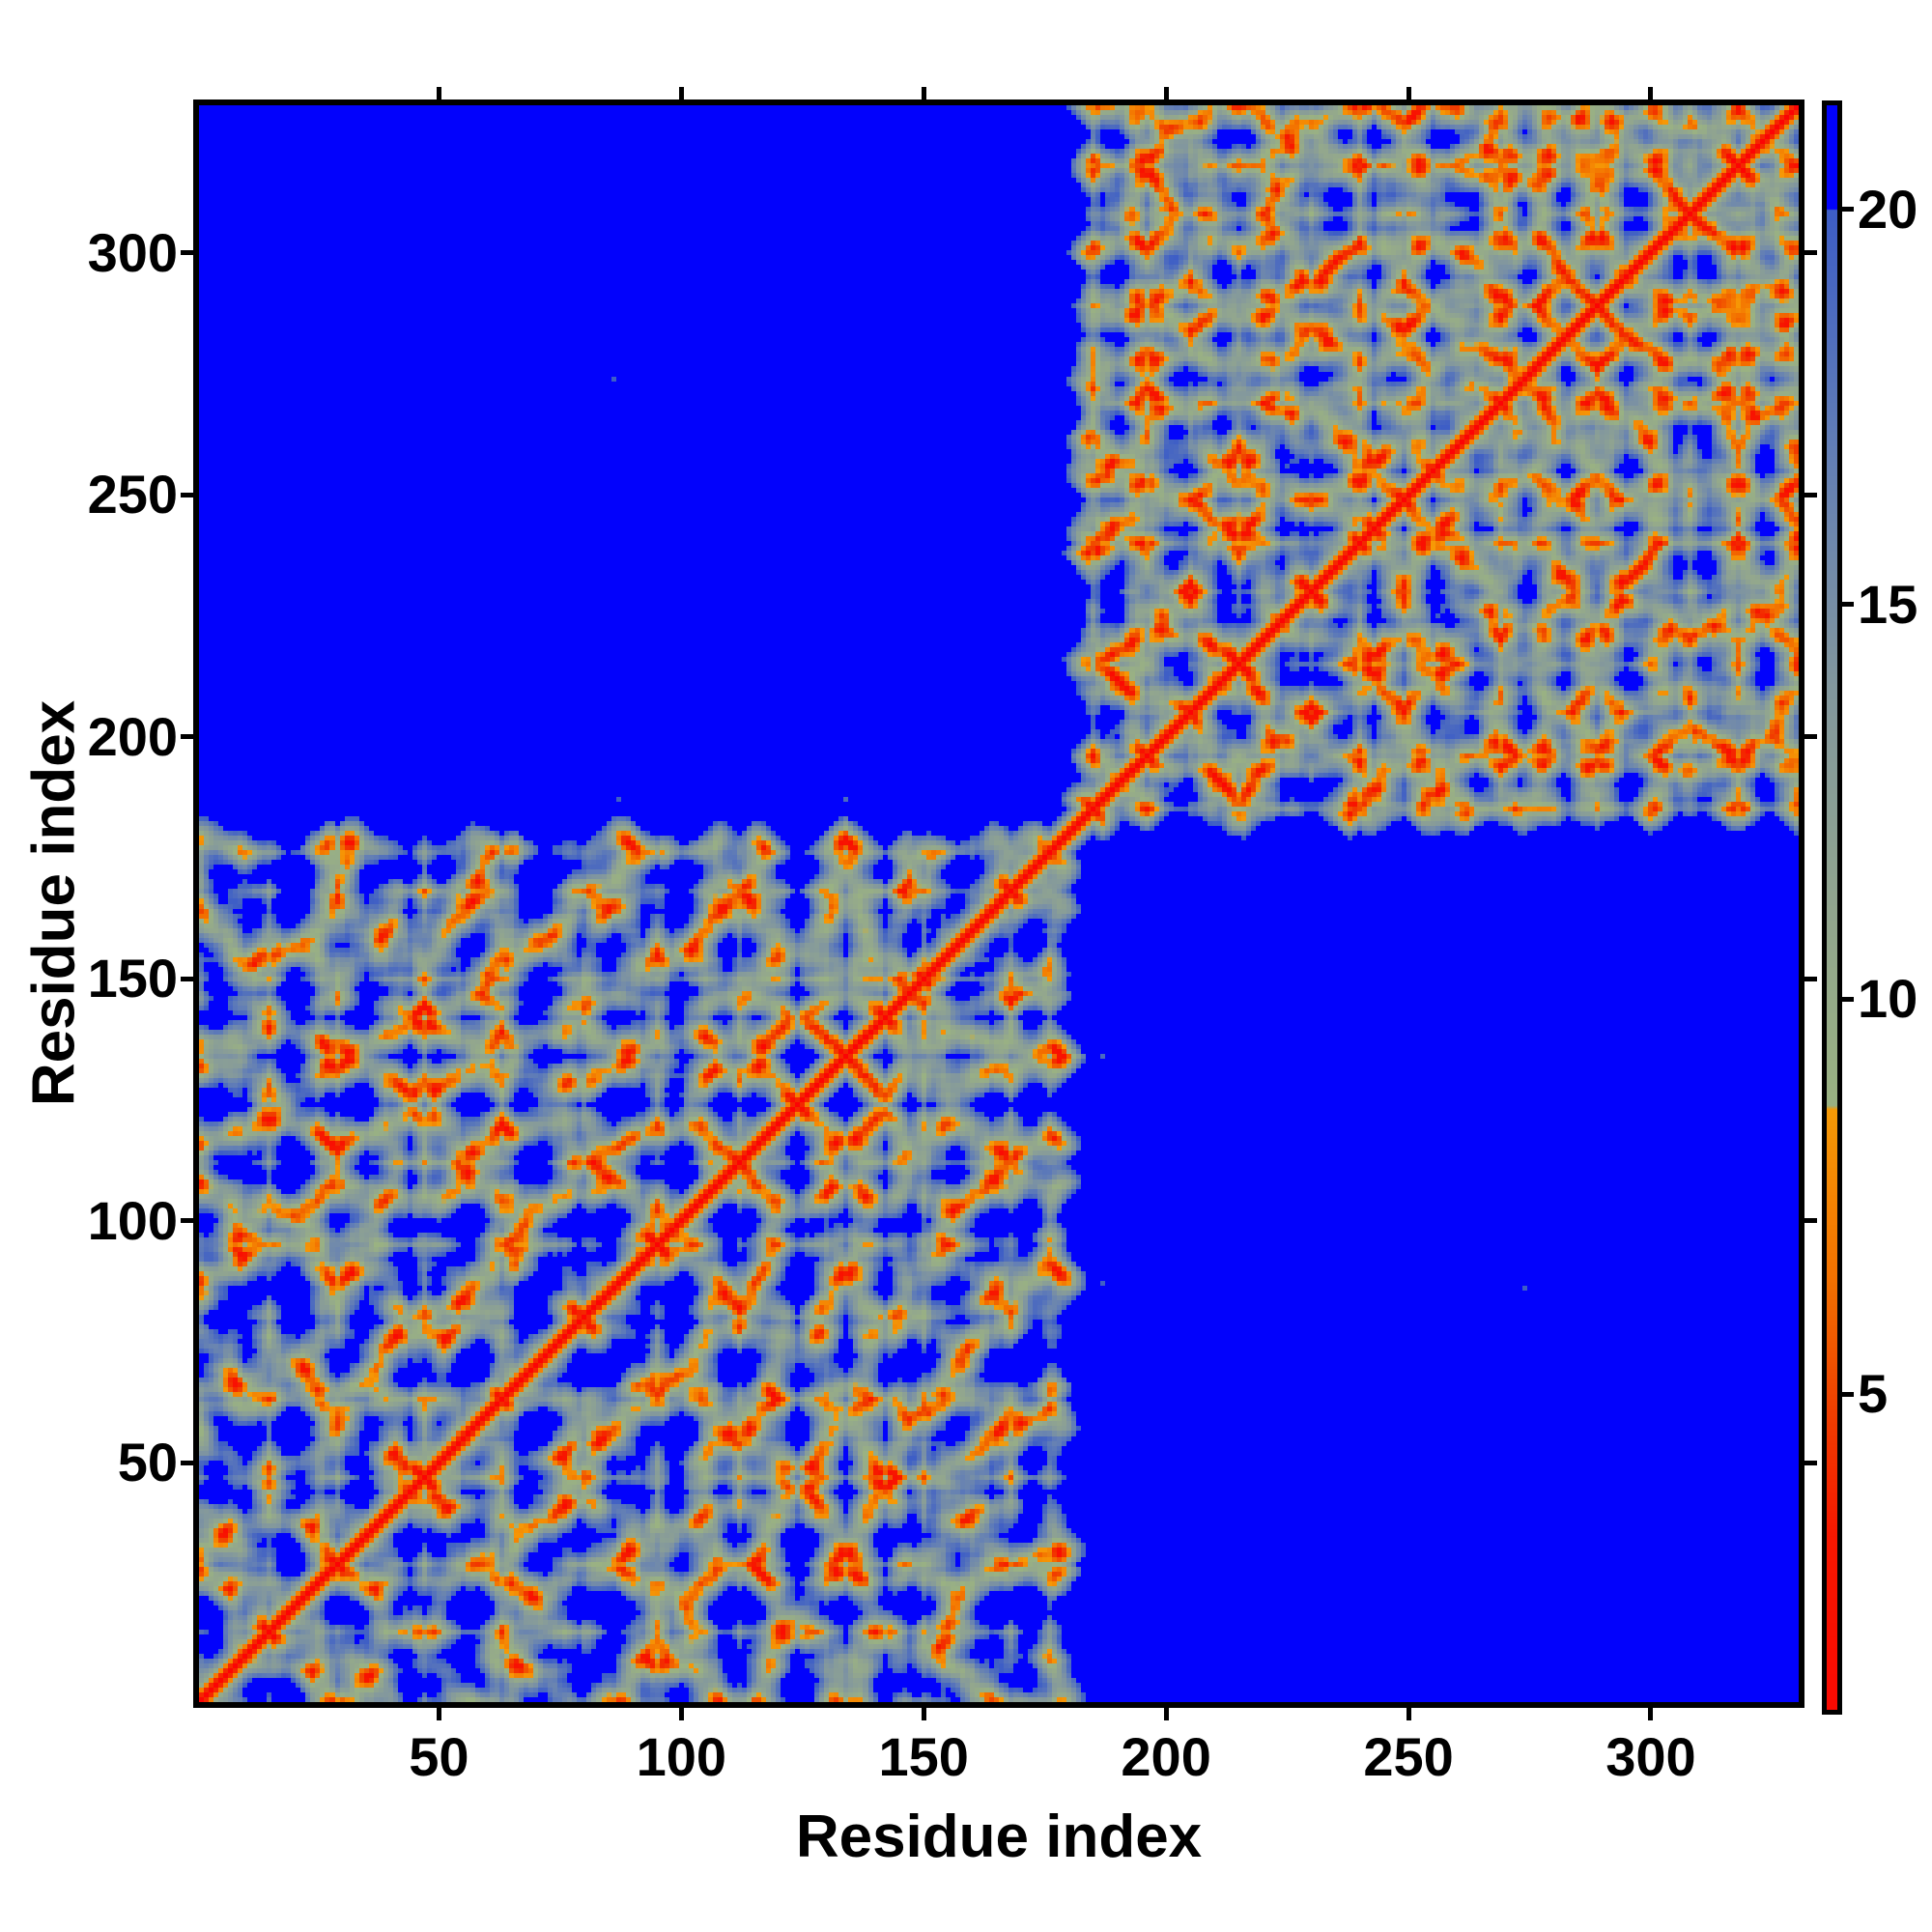 Image resolution: width=1932 pixels, height=1932 pixels. Describe the element at coordinates (132, 978) in the screenshot. I see `y-tick-label: 150` at that location.